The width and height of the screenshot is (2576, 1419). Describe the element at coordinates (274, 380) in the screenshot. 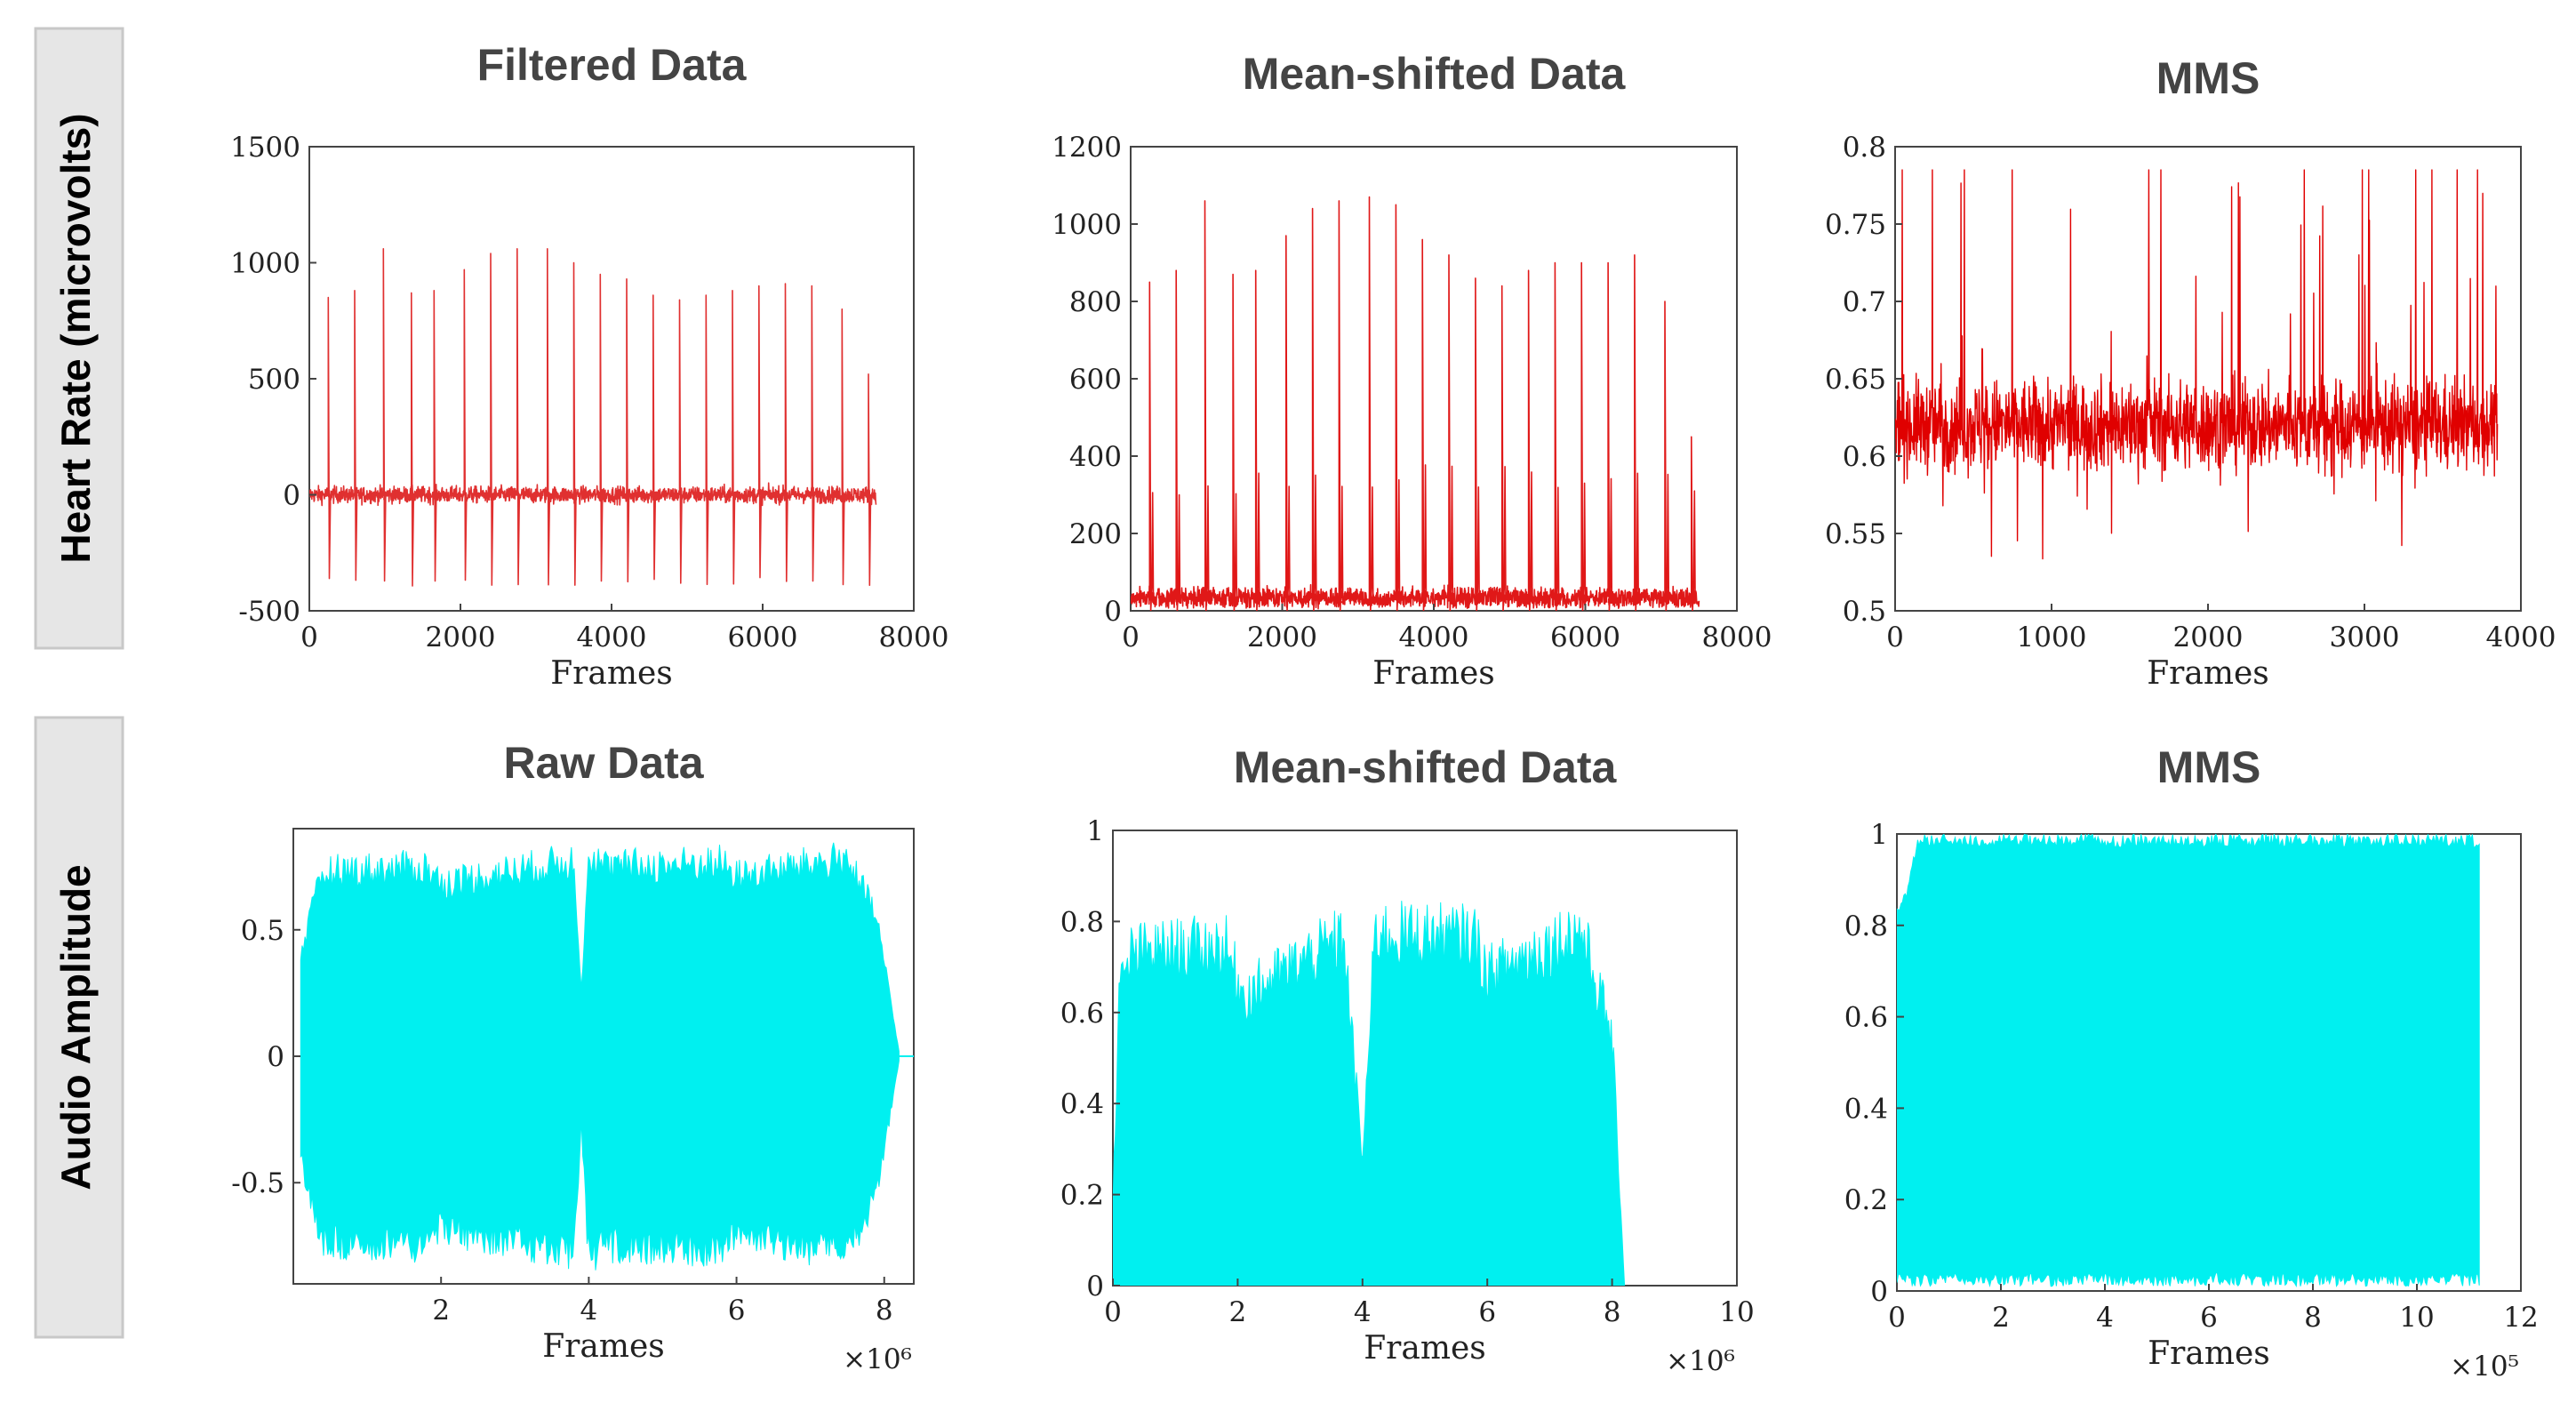

I see `y-tick-label: 500` at that location.